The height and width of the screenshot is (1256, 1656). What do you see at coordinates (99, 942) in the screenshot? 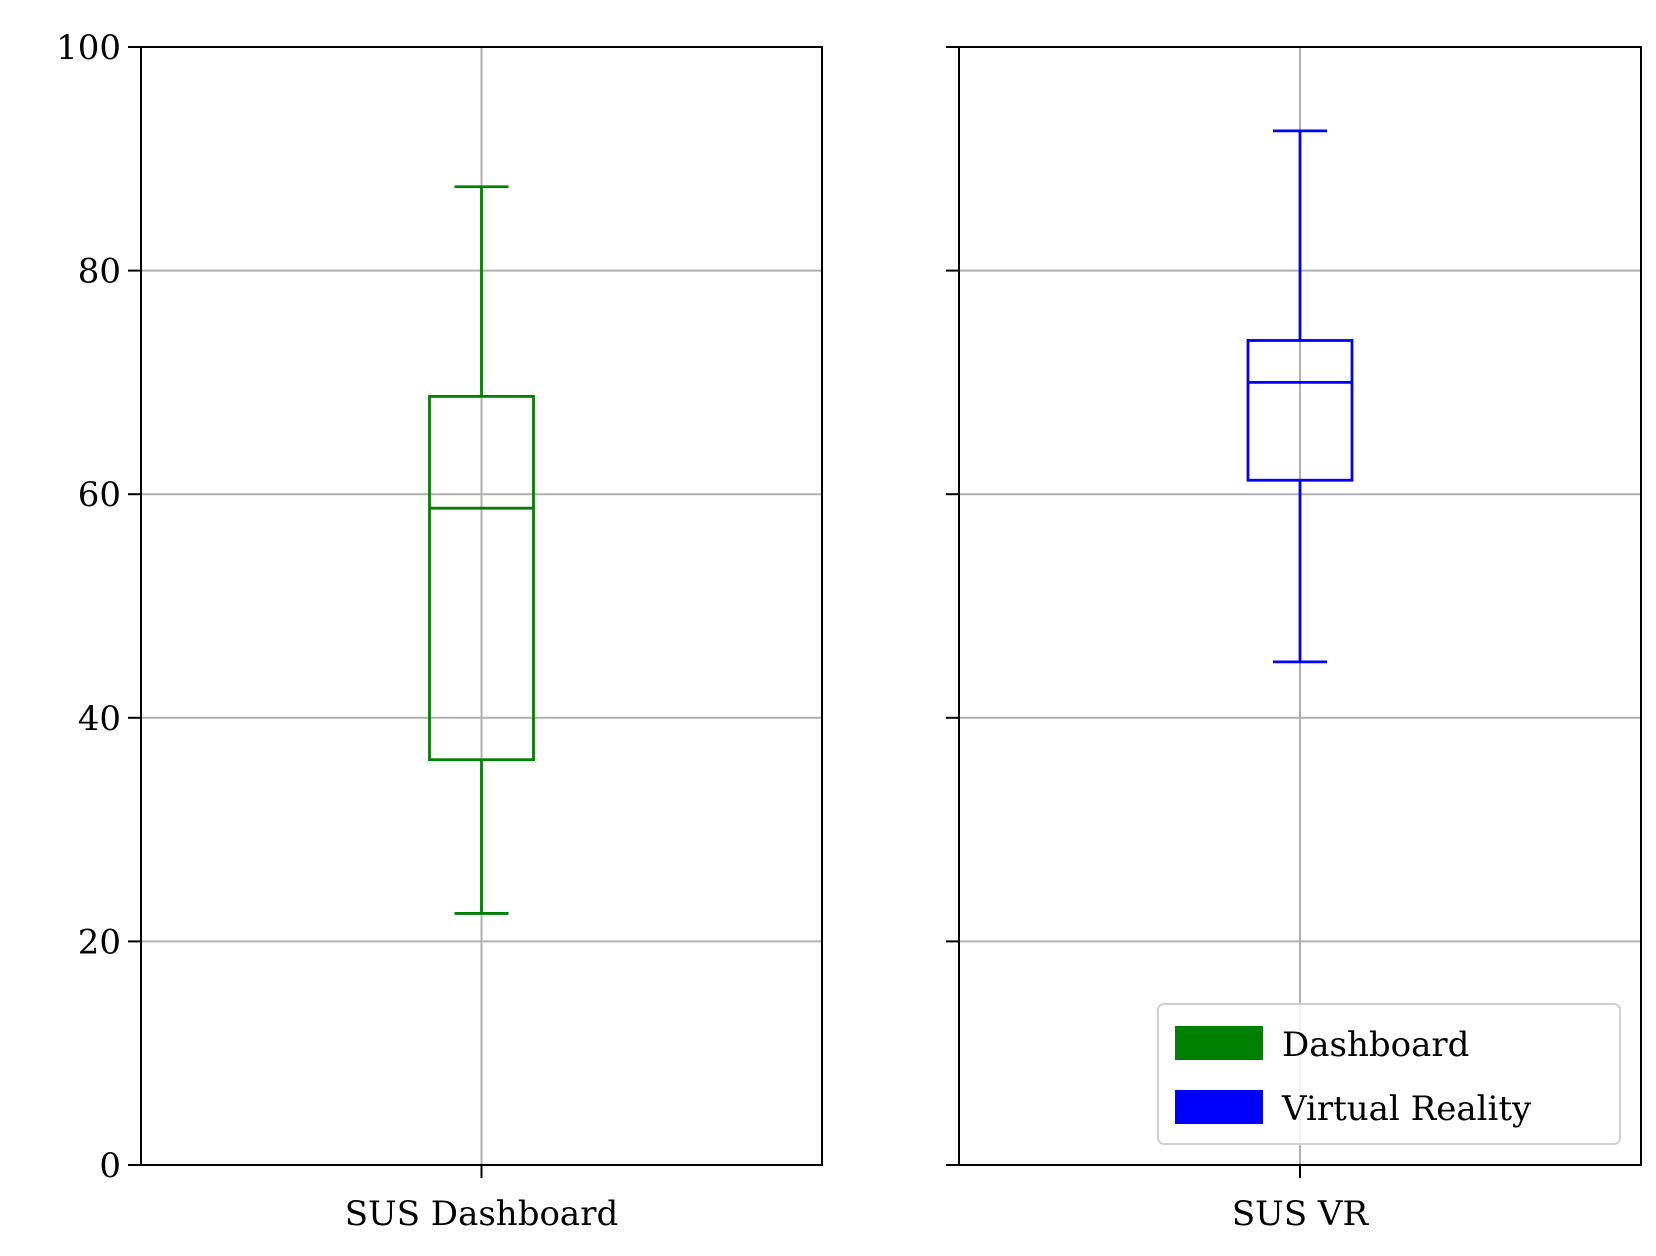
I see `y-tick-label: 20` at bounding box center [99, 942].